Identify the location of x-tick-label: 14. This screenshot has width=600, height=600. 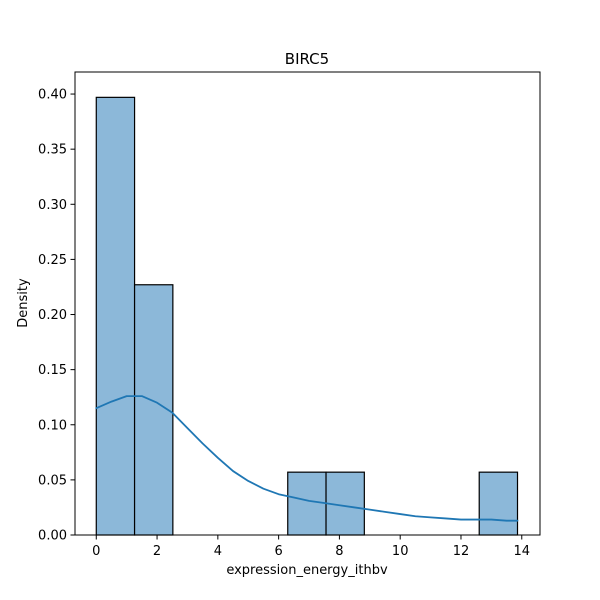
(521, 551).